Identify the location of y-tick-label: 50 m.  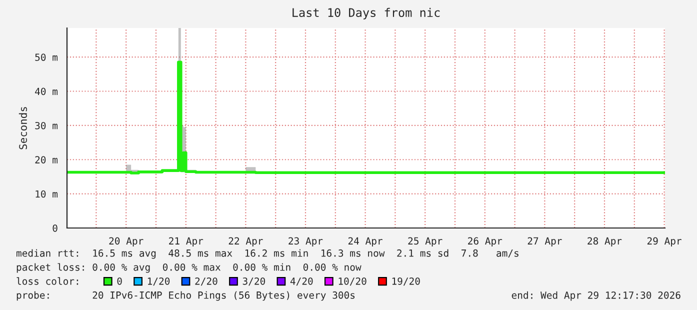
(46, 57).